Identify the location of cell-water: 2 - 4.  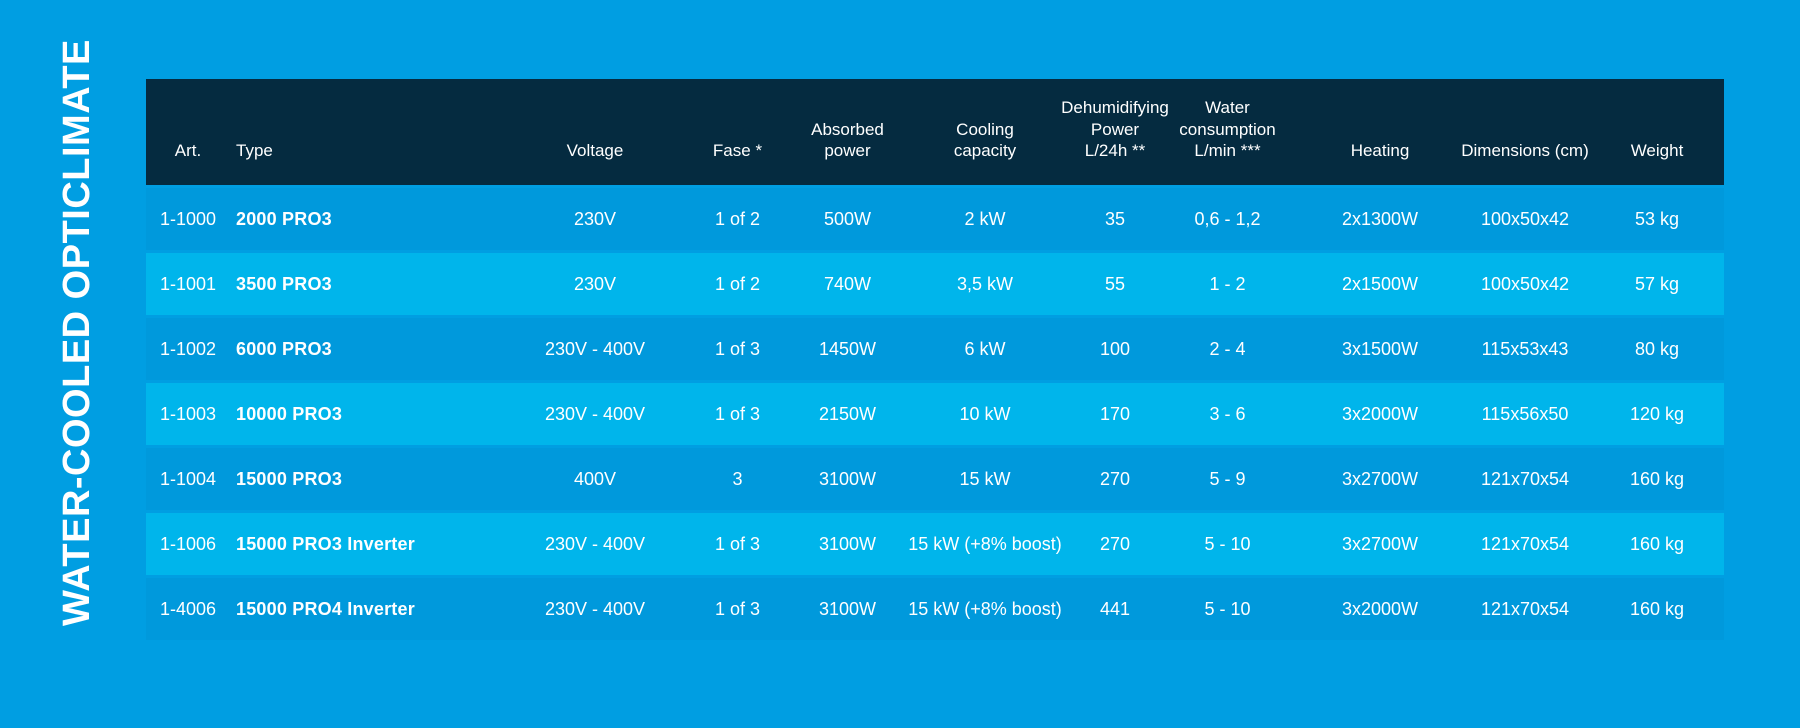
(1227, 348).